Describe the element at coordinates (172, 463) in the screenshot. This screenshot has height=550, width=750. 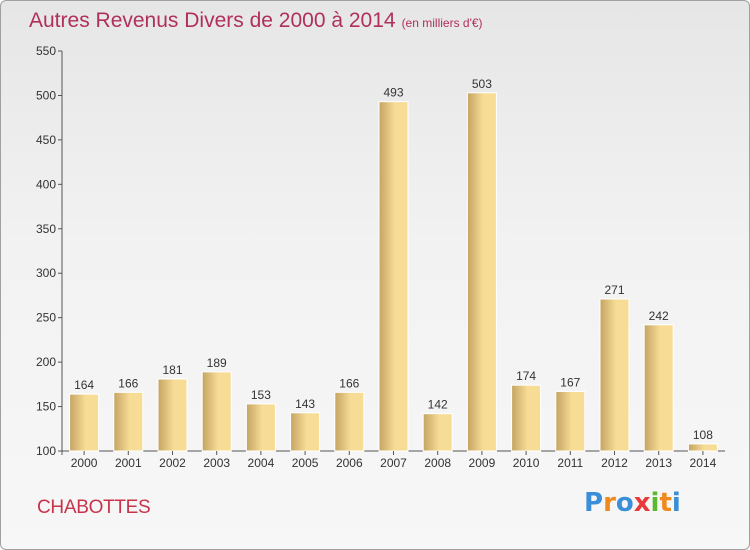
I see `x-tick-label: 2002` at that location.